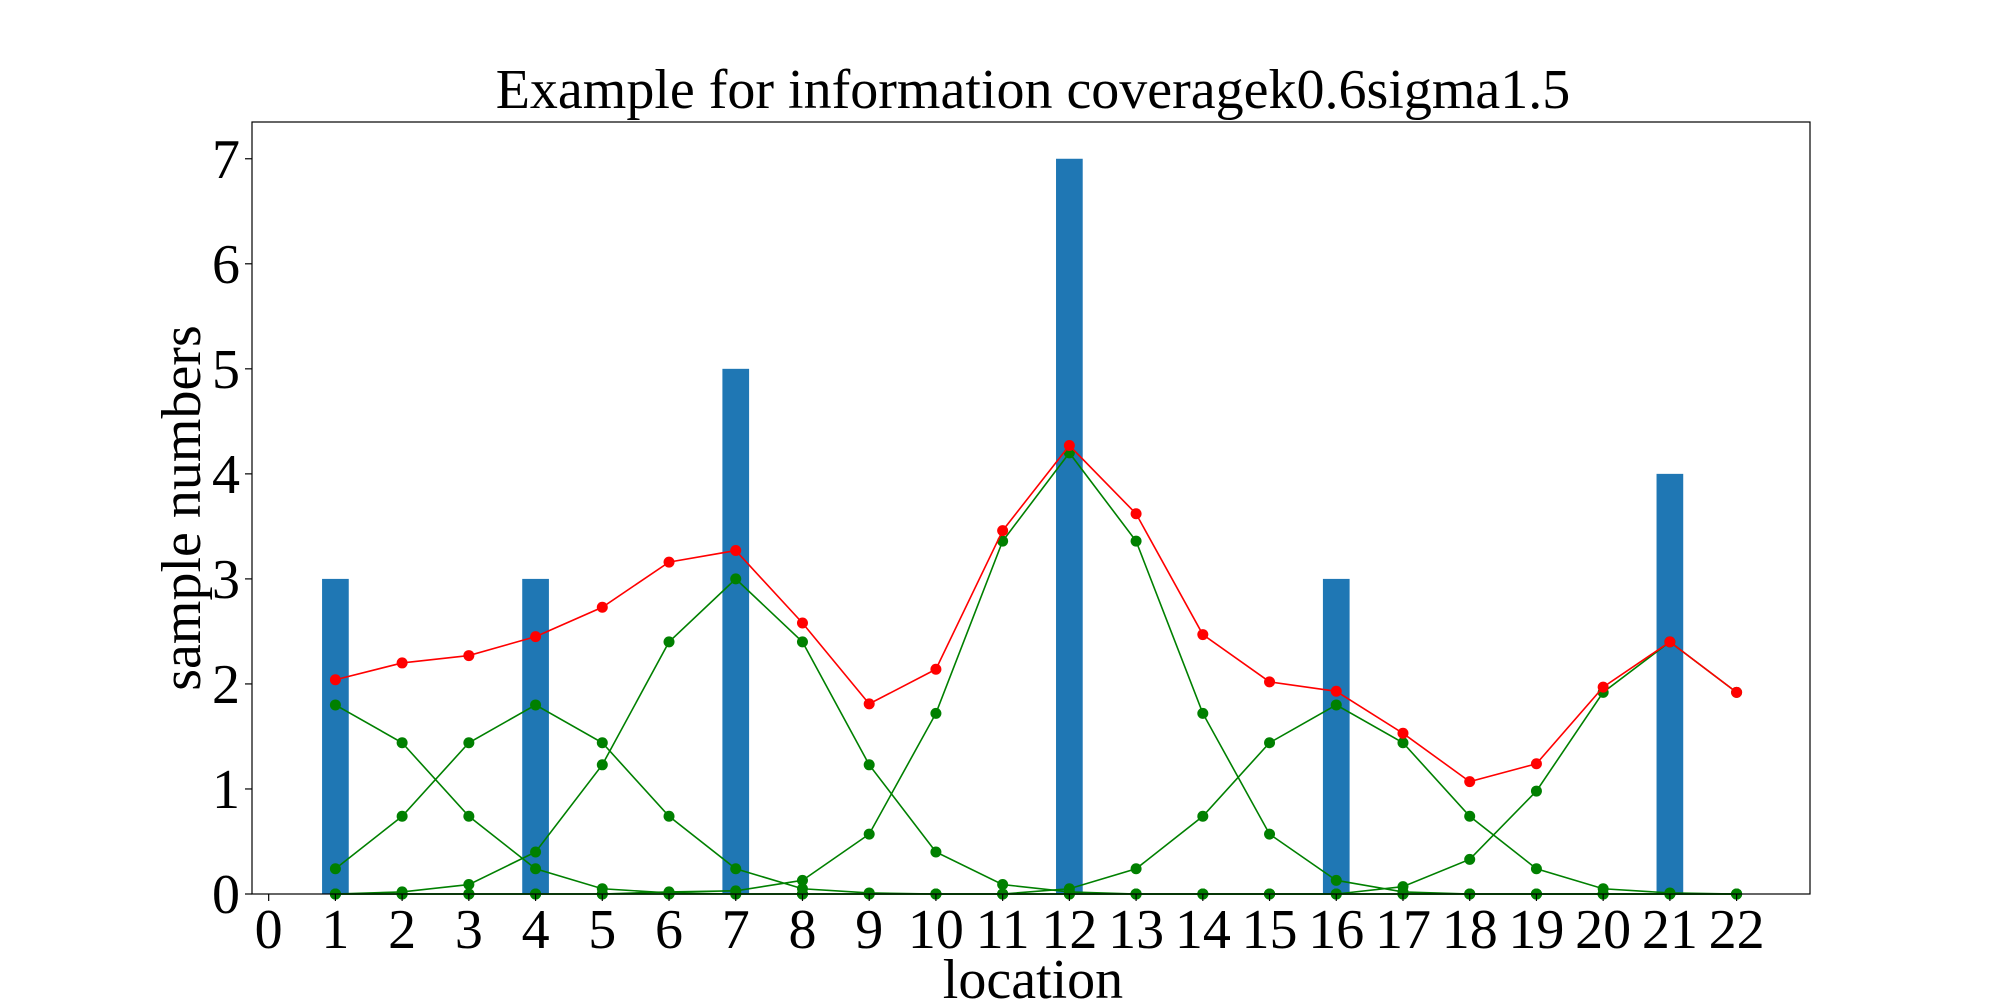 The width and height of the screenshot is (2000, 1000). I want to click on x-tick-label: 15, so click(1270, 930).